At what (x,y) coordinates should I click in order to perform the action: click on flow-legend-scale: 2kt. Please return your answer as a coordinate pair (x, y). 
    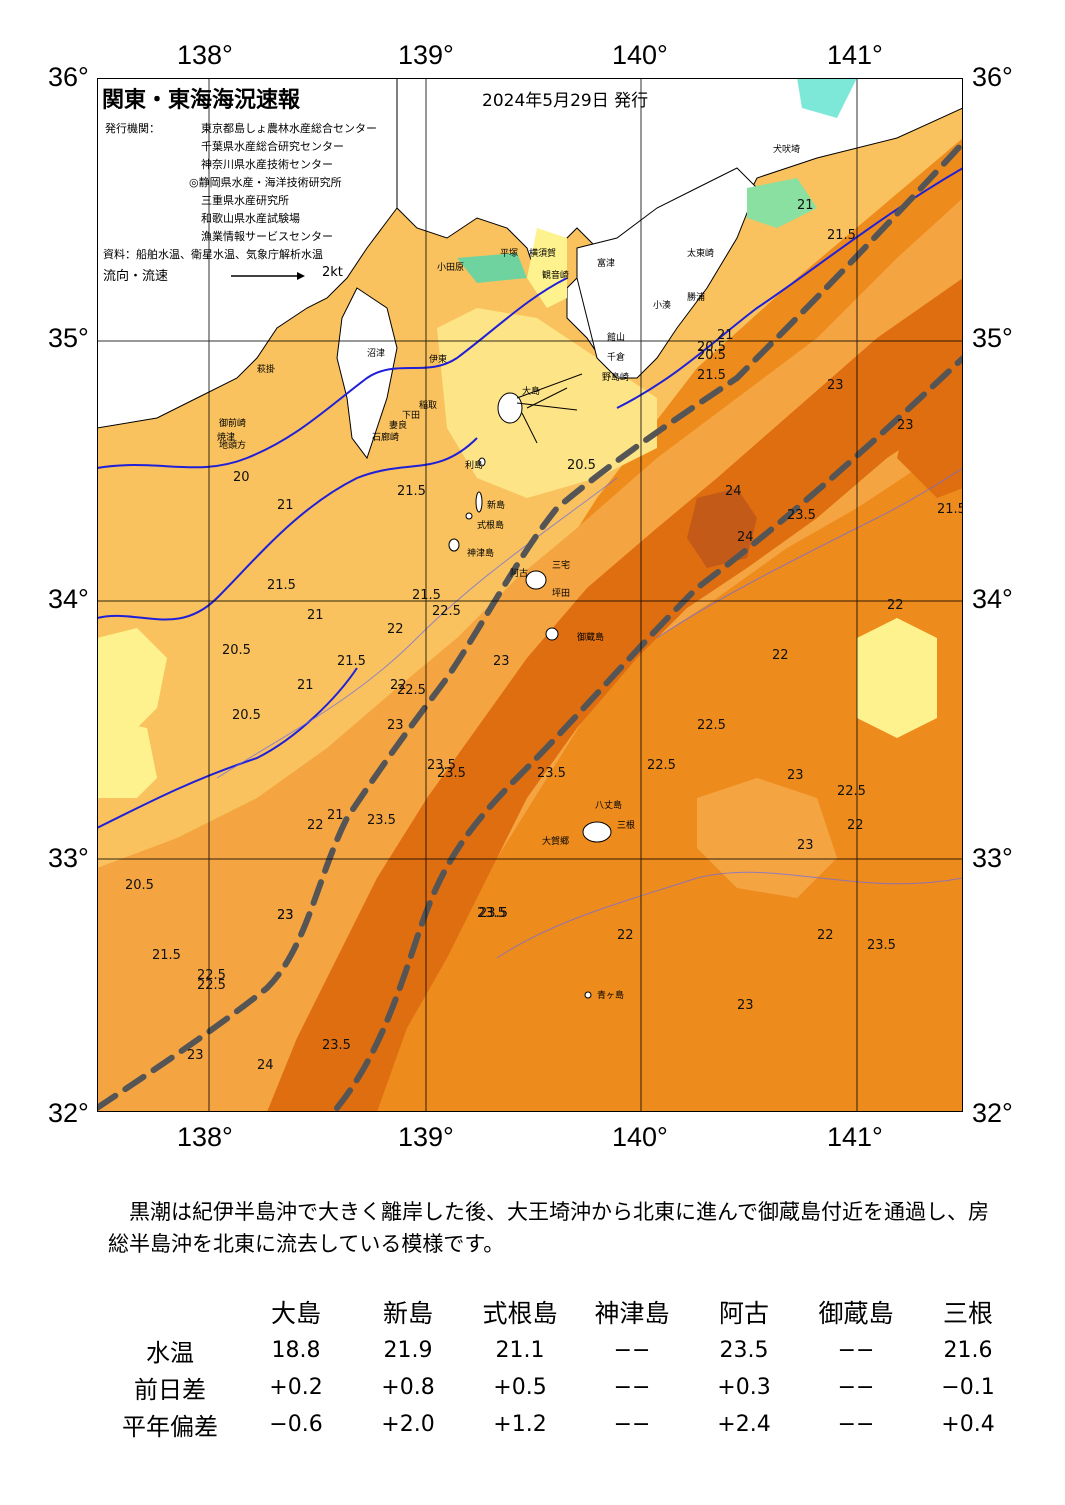
    Looking at the image, I should click on (332, 272).